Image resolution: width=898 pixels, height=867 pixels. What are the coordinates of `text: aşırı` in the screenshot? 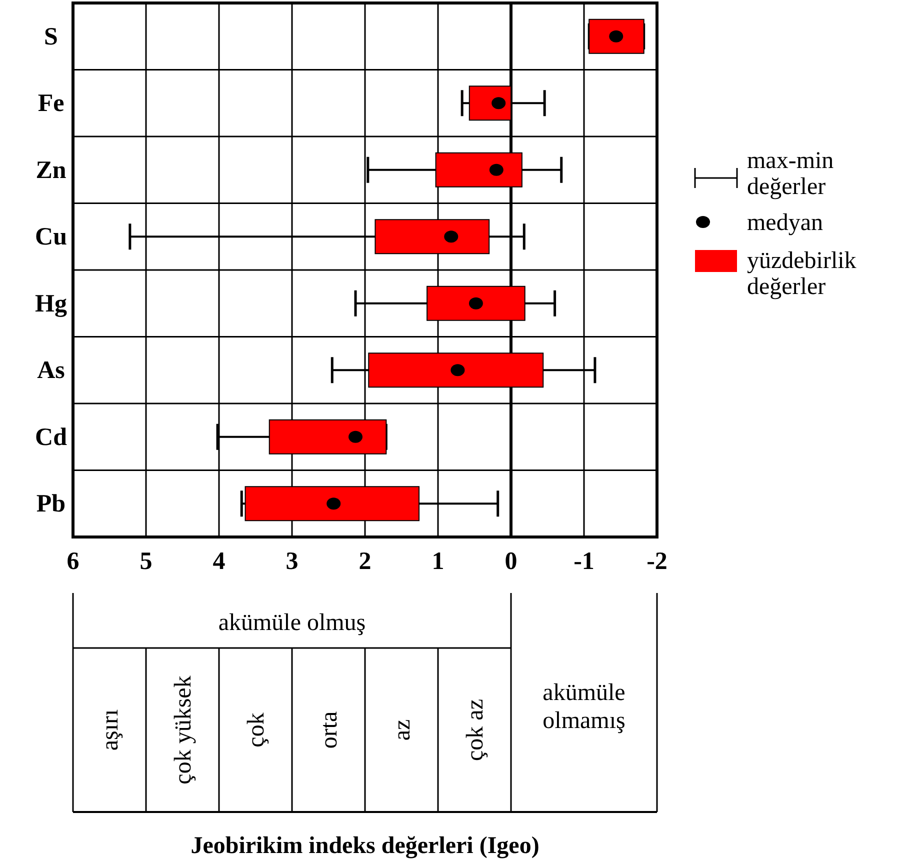 It's located at (111, 730).